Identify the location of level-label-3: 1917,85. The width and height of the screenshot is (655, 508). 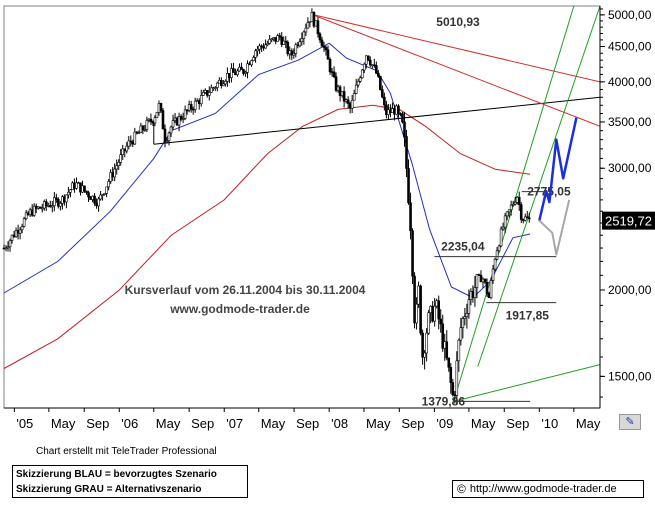
(528, 316).